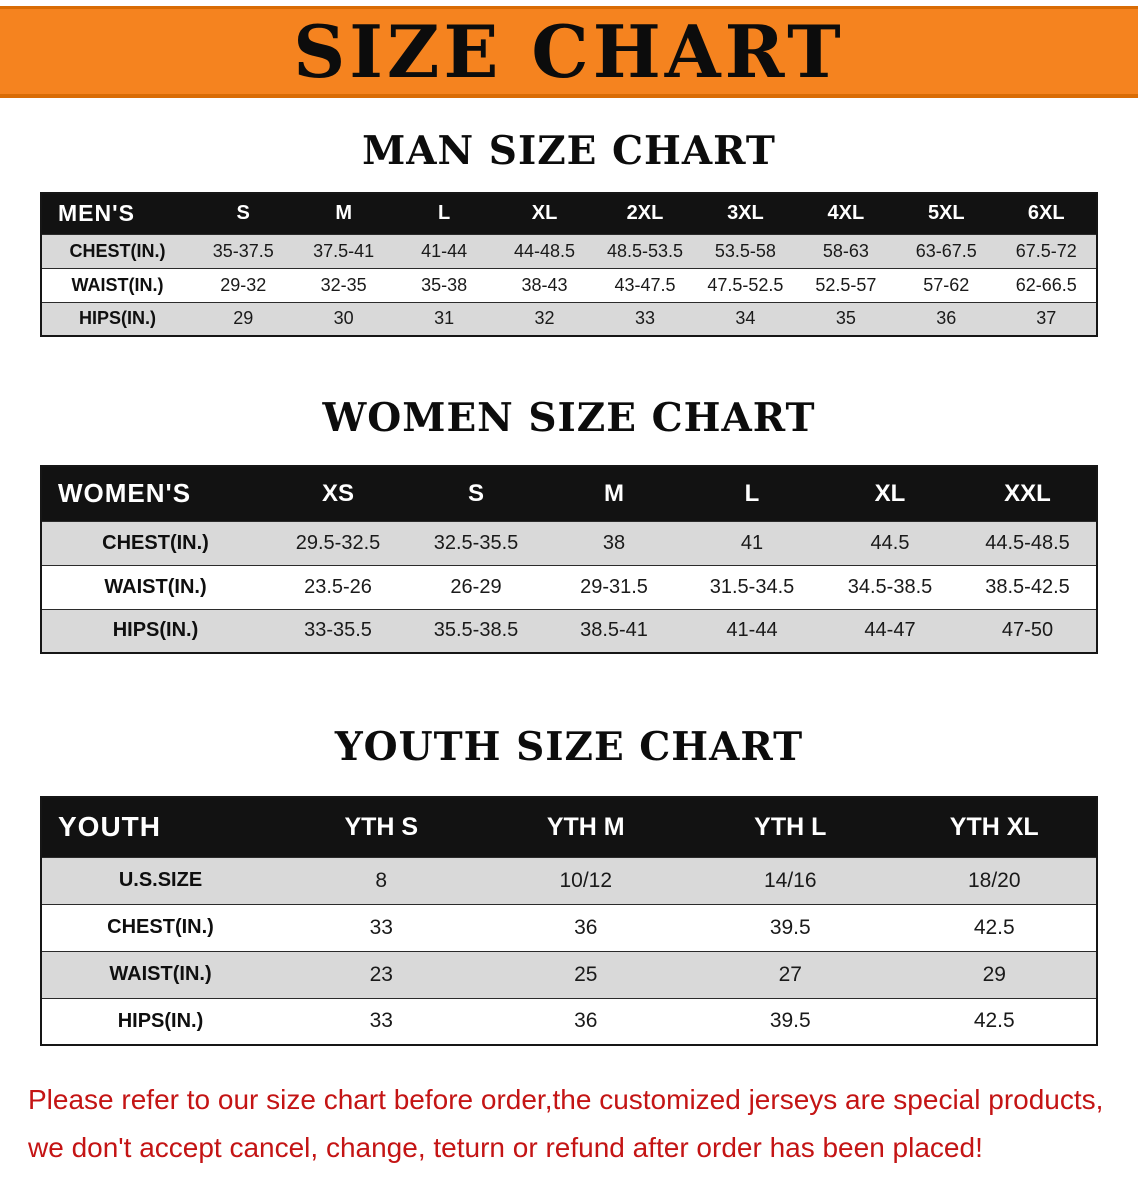  What do you see at coordinates (476, 630) in the screenshot?
I see `cell-value: 35.5-38.5` at bounding box center [476, 630].